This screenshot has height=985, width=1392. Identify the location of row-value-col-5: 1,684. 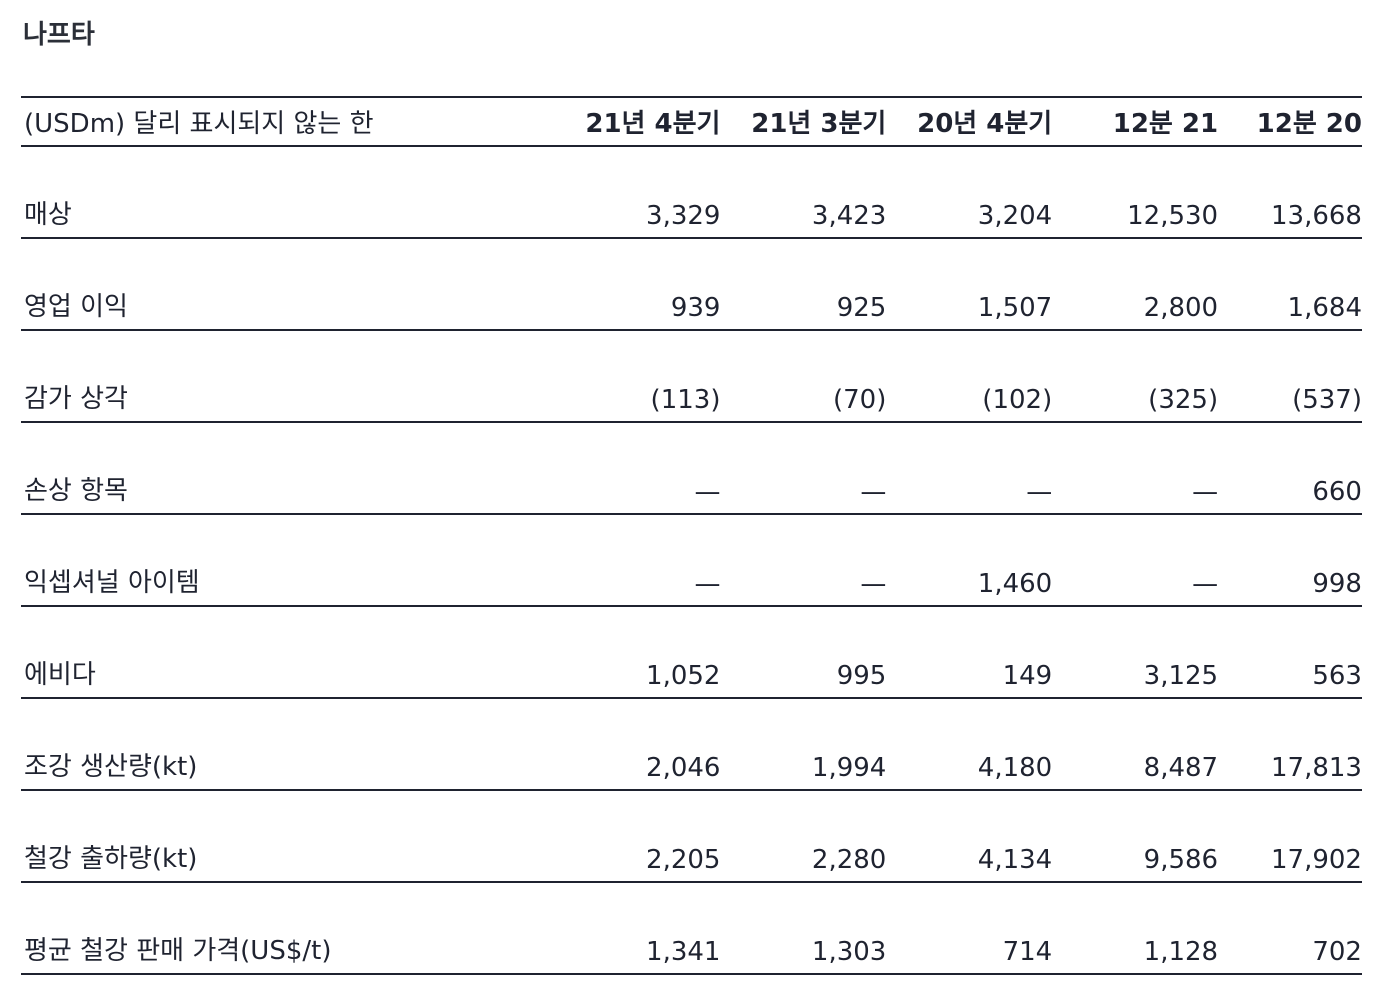
(1324, 308).